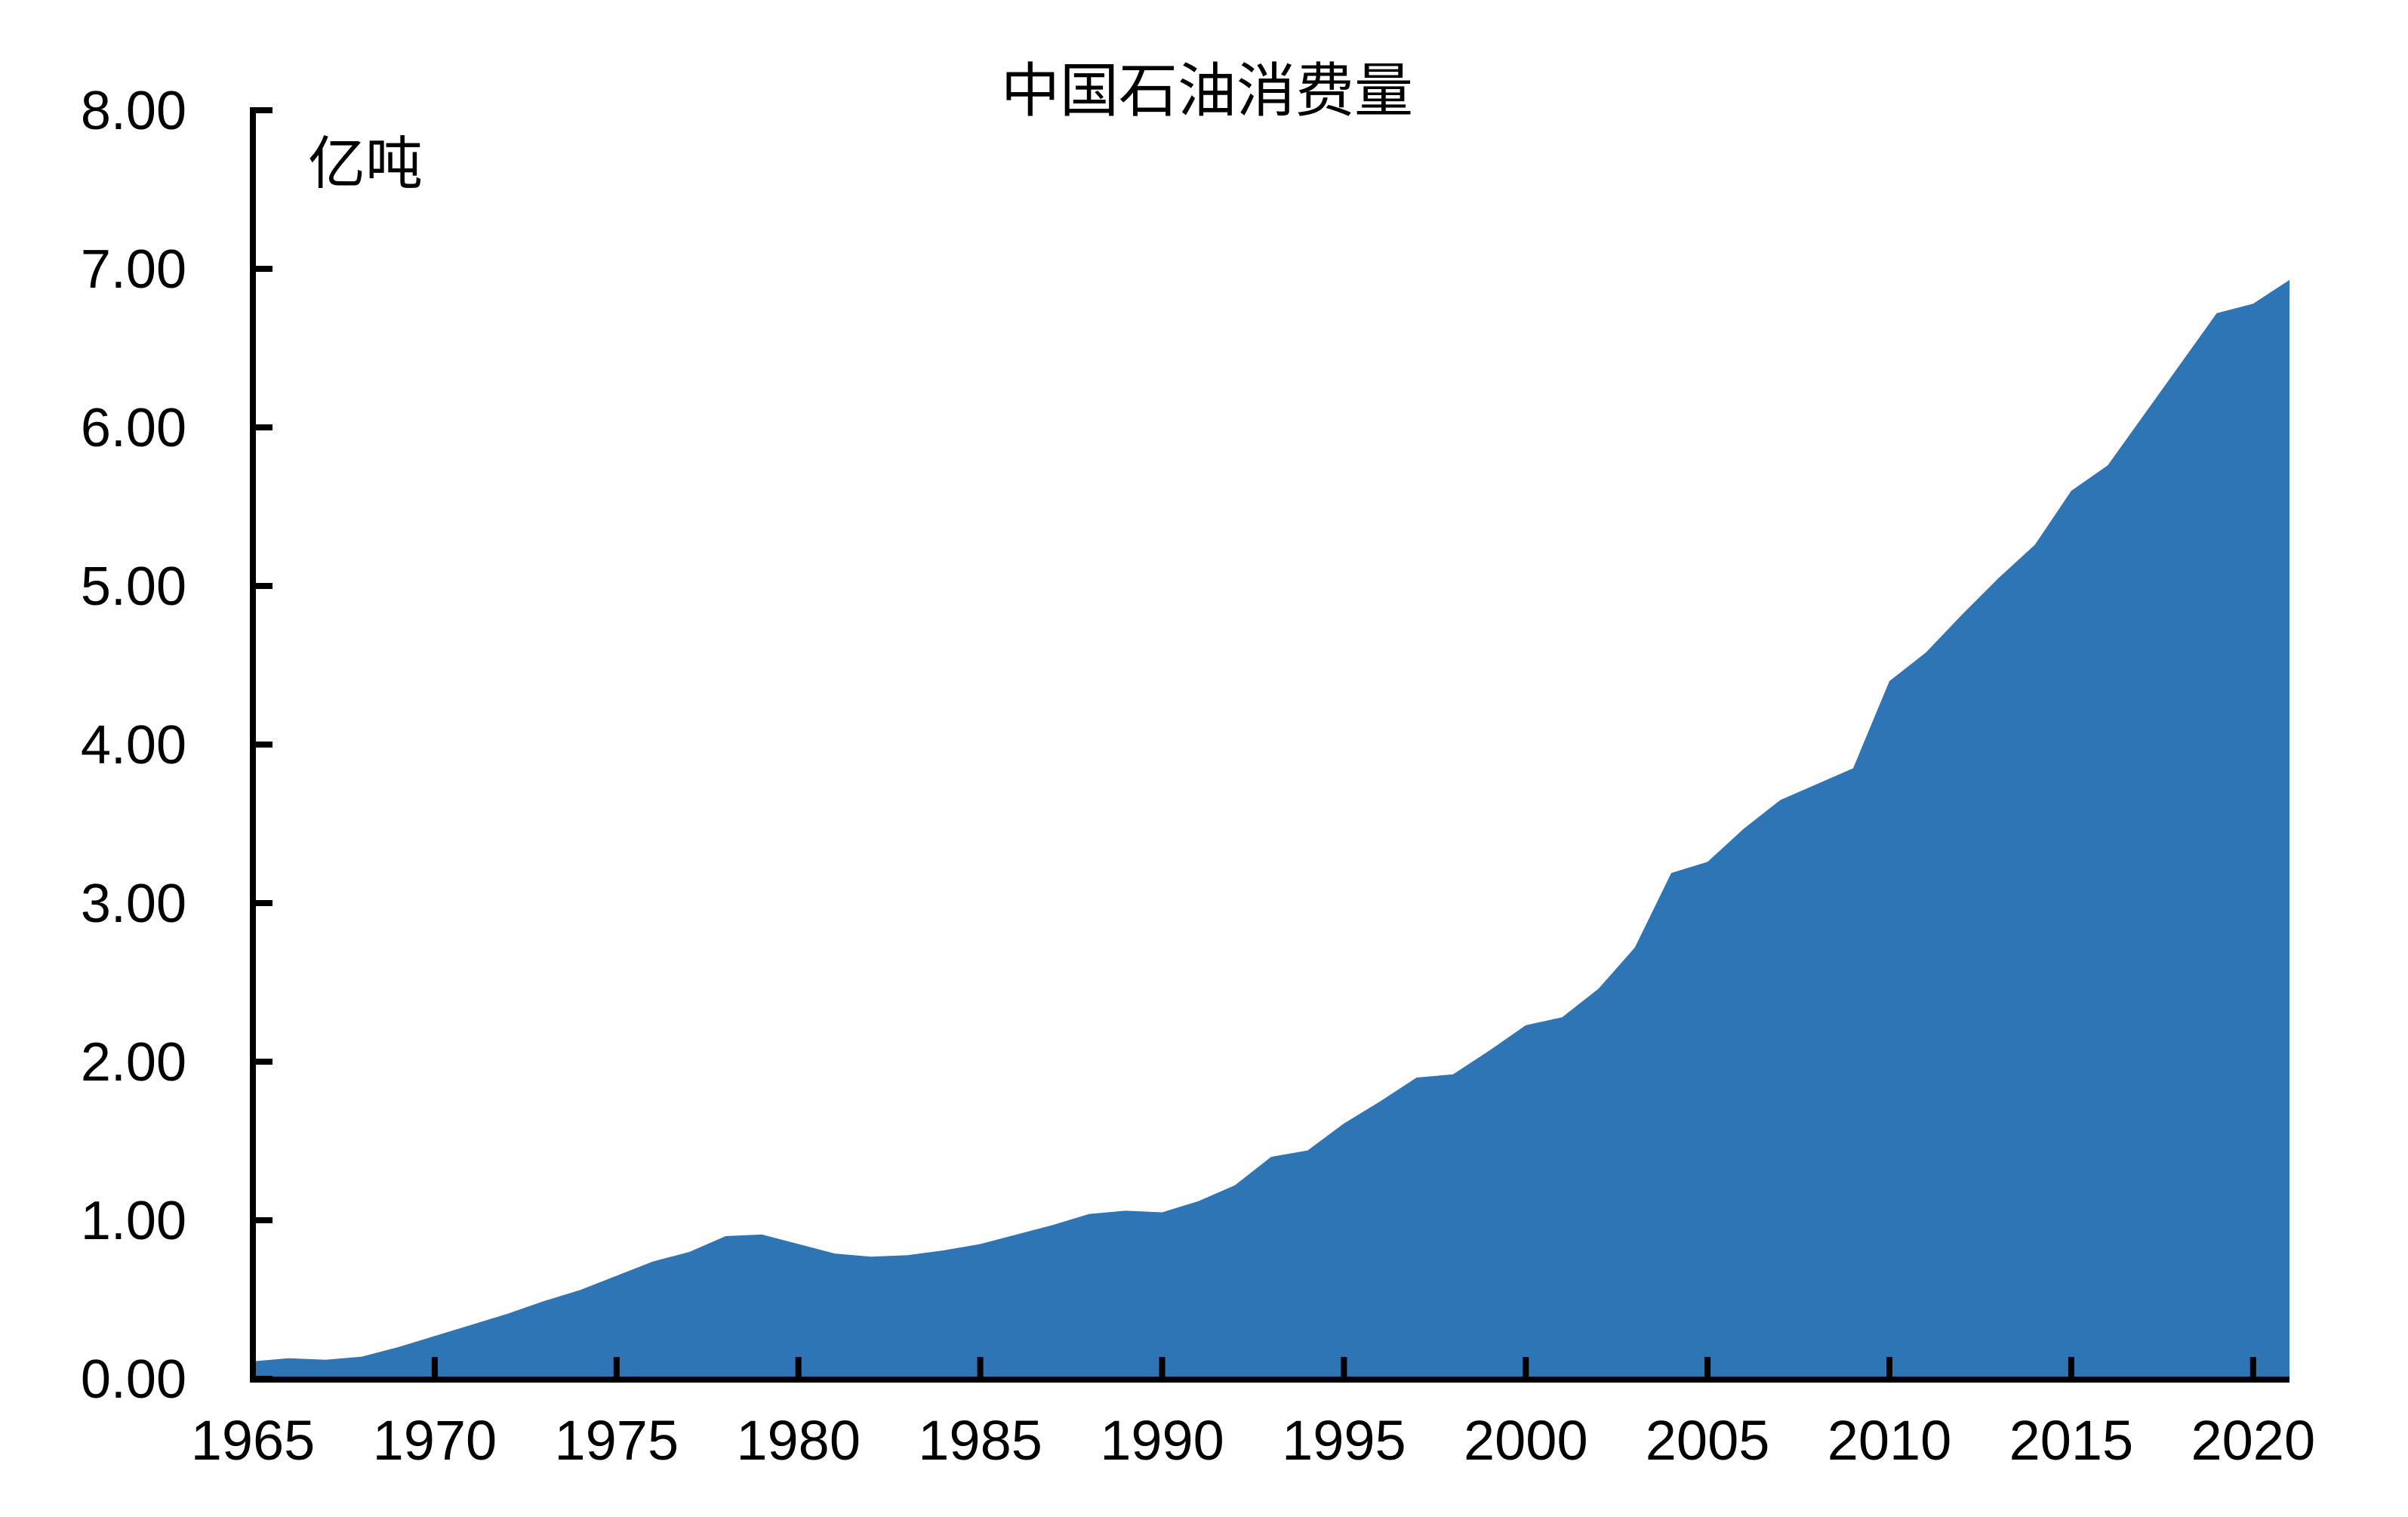  I want to click on x-tick-1985, so click(980, 1369).